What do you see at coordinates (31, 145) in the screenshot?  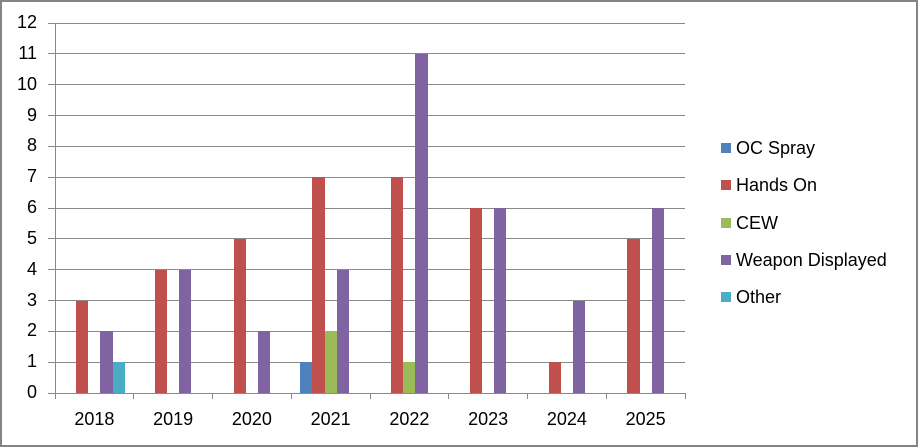 I see `y-axis-label-8: 8` at bounding box center [31, 145].